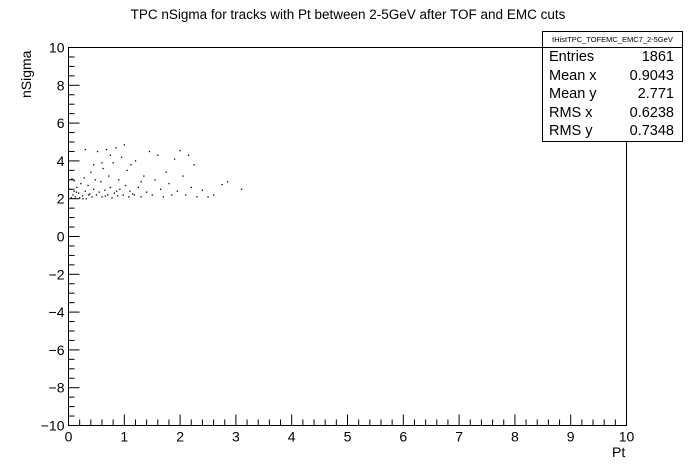  What do you see at coordinates (612, 94) in the screenshot?
I see `stats-row-mean-y: Mean y 2.771` at bounding box center [612, 94].